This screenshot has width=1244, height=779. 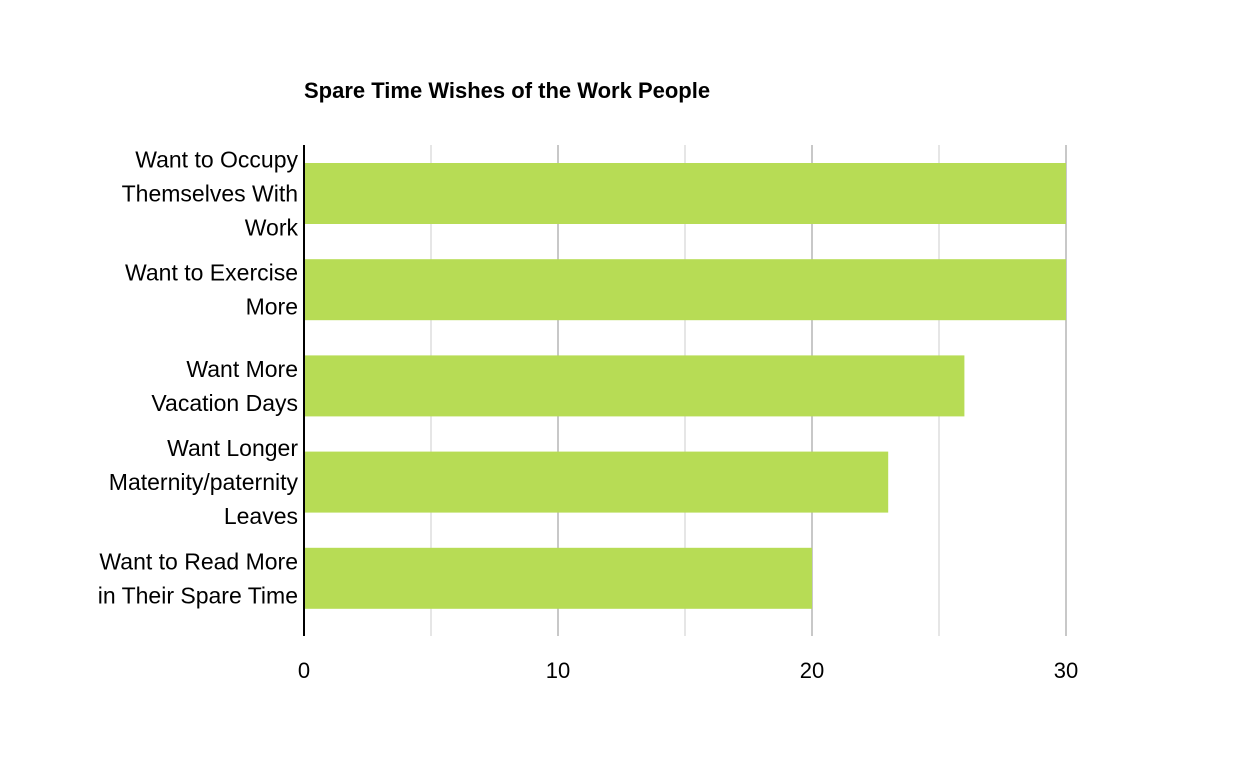 I want to click on category-label: Want More, so click(x=242, y=369).